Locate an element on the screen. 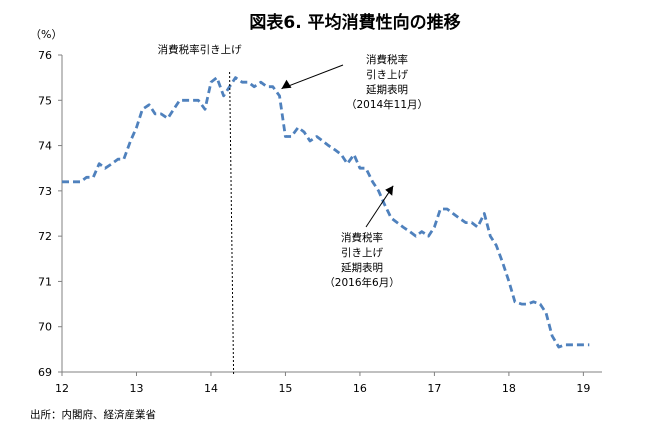  x-tick-label: 14 is located at coordinates (211, 388).